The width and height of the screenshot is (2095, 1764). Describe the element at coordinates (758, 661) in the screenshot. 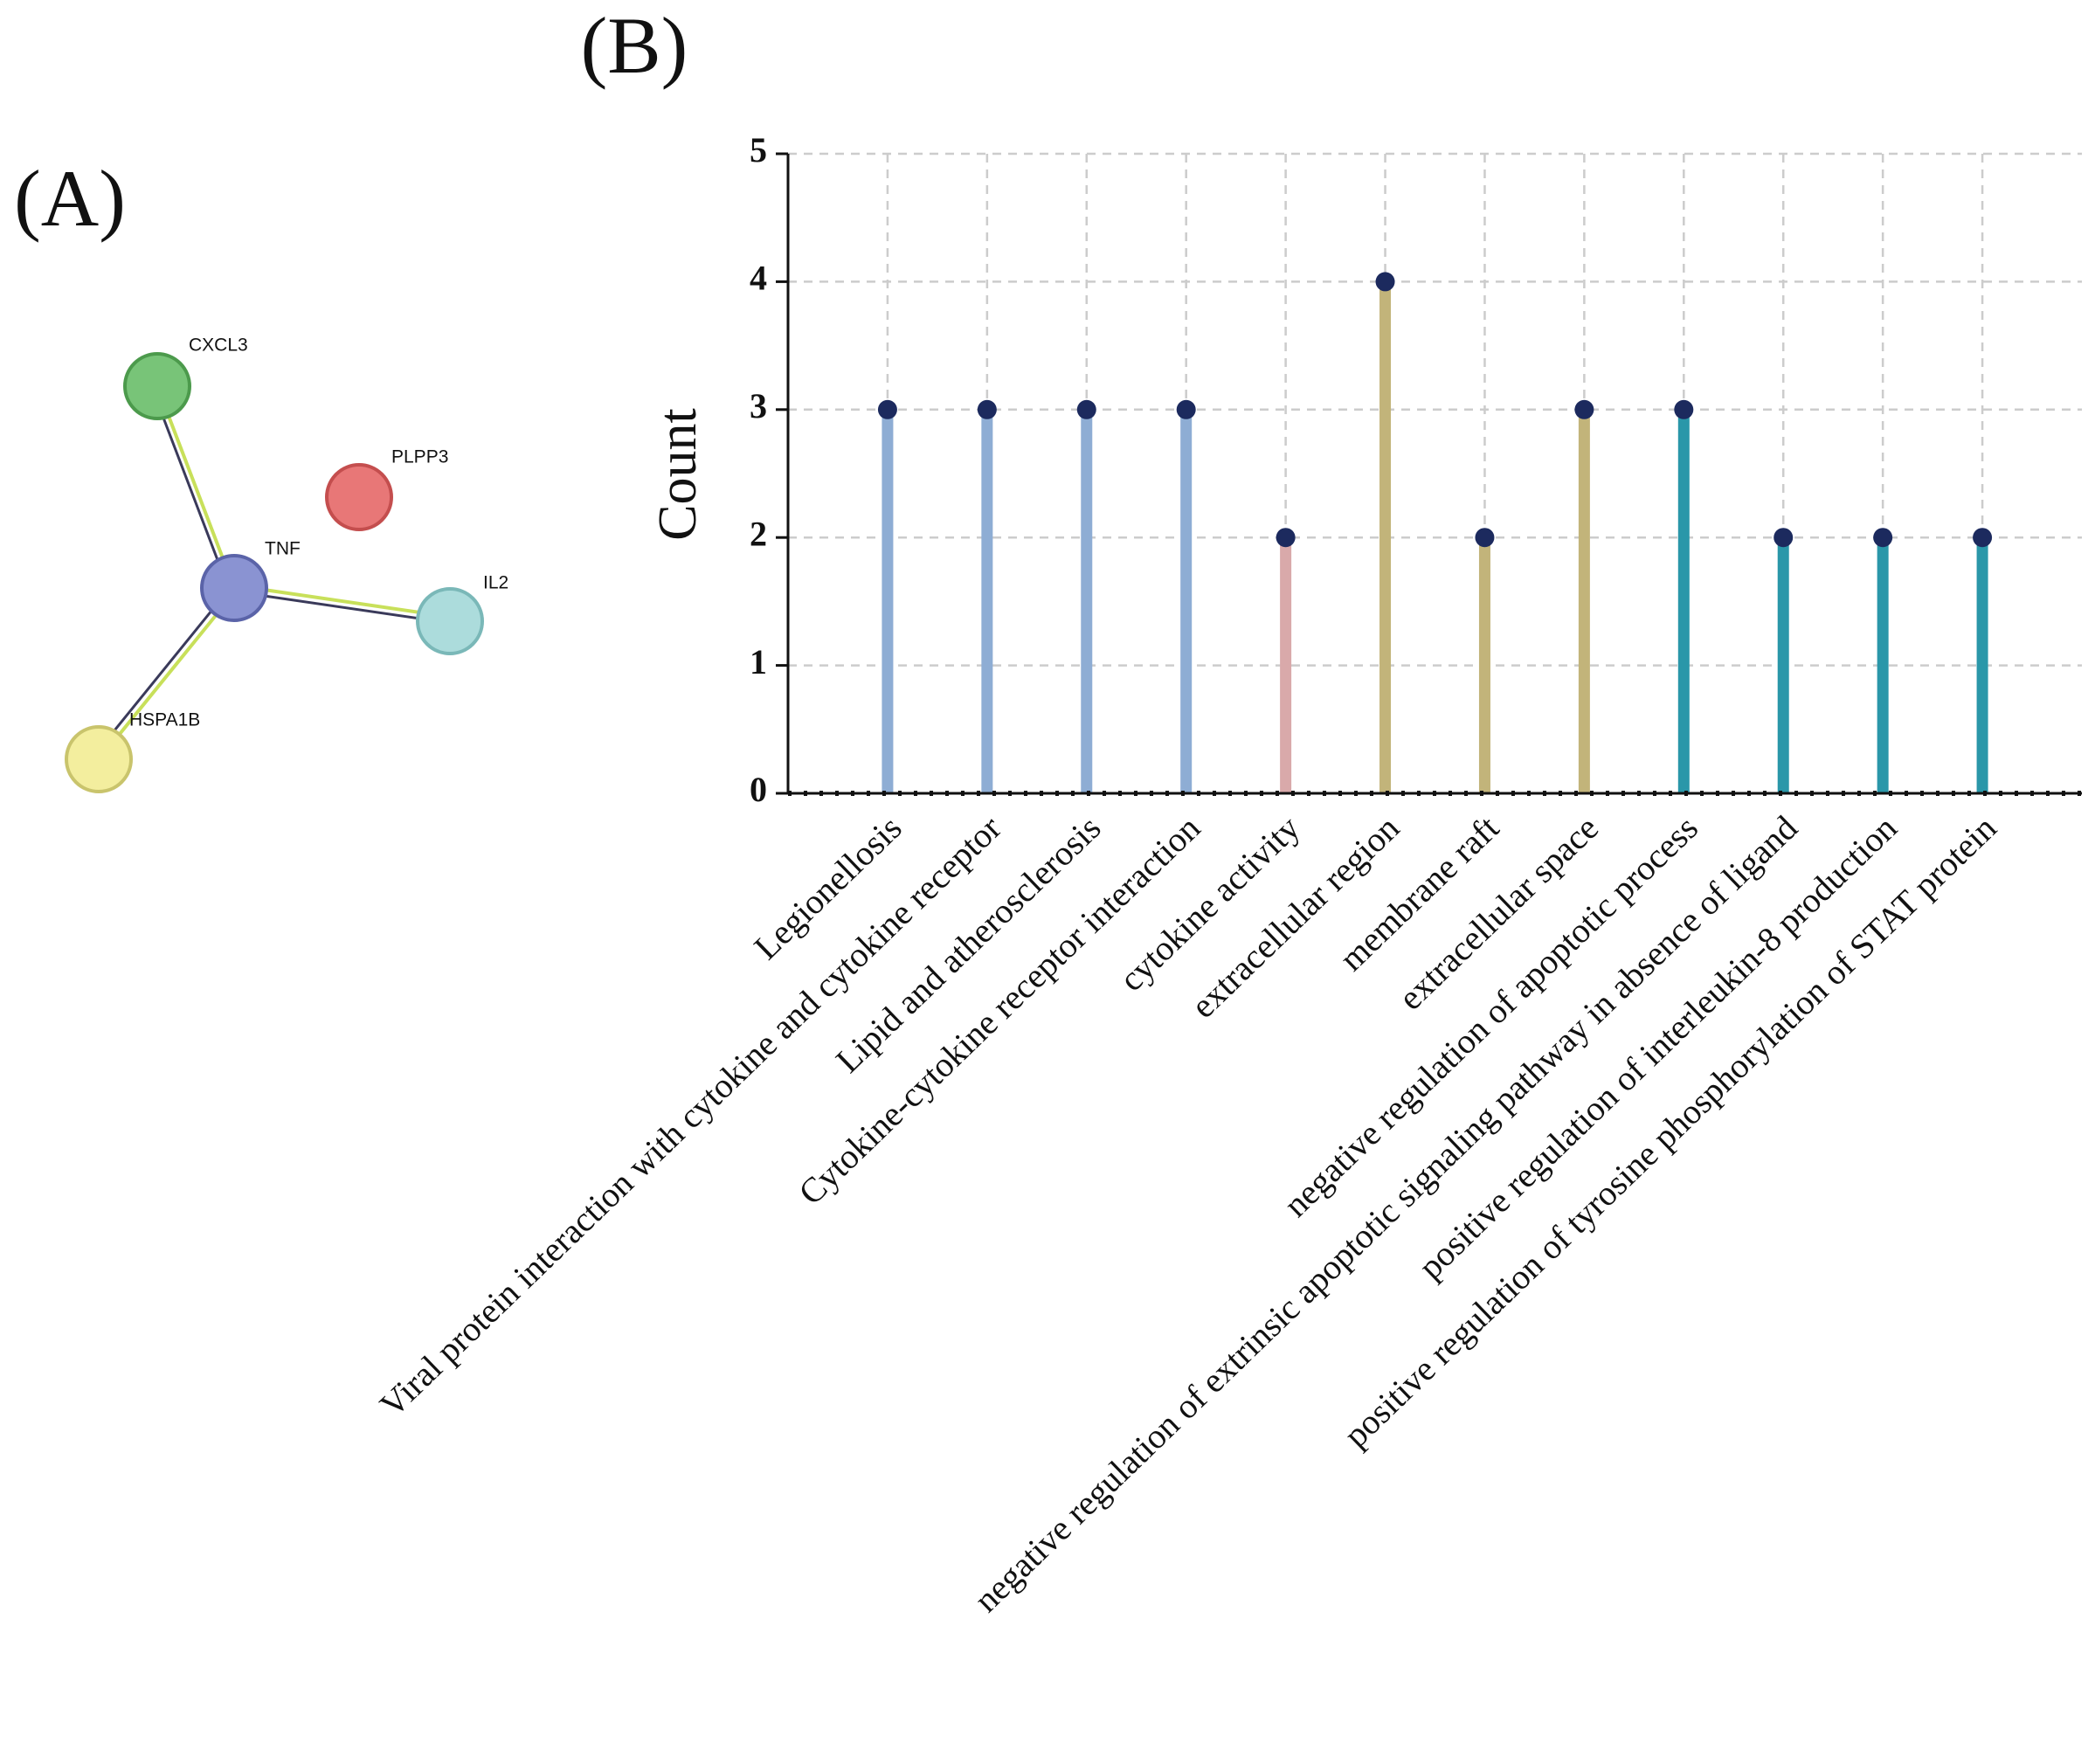

I see `y-tick-label: 1` at that location.